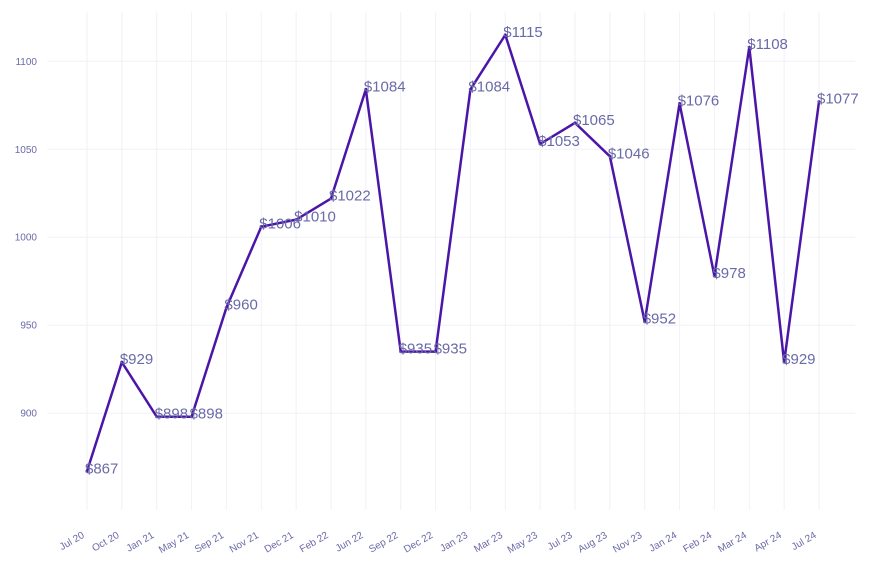 The image size is (873, 565). Describe the element at coordinates (26, 62) in the screenshot. I see `y-tick-label: 1100` at that location.